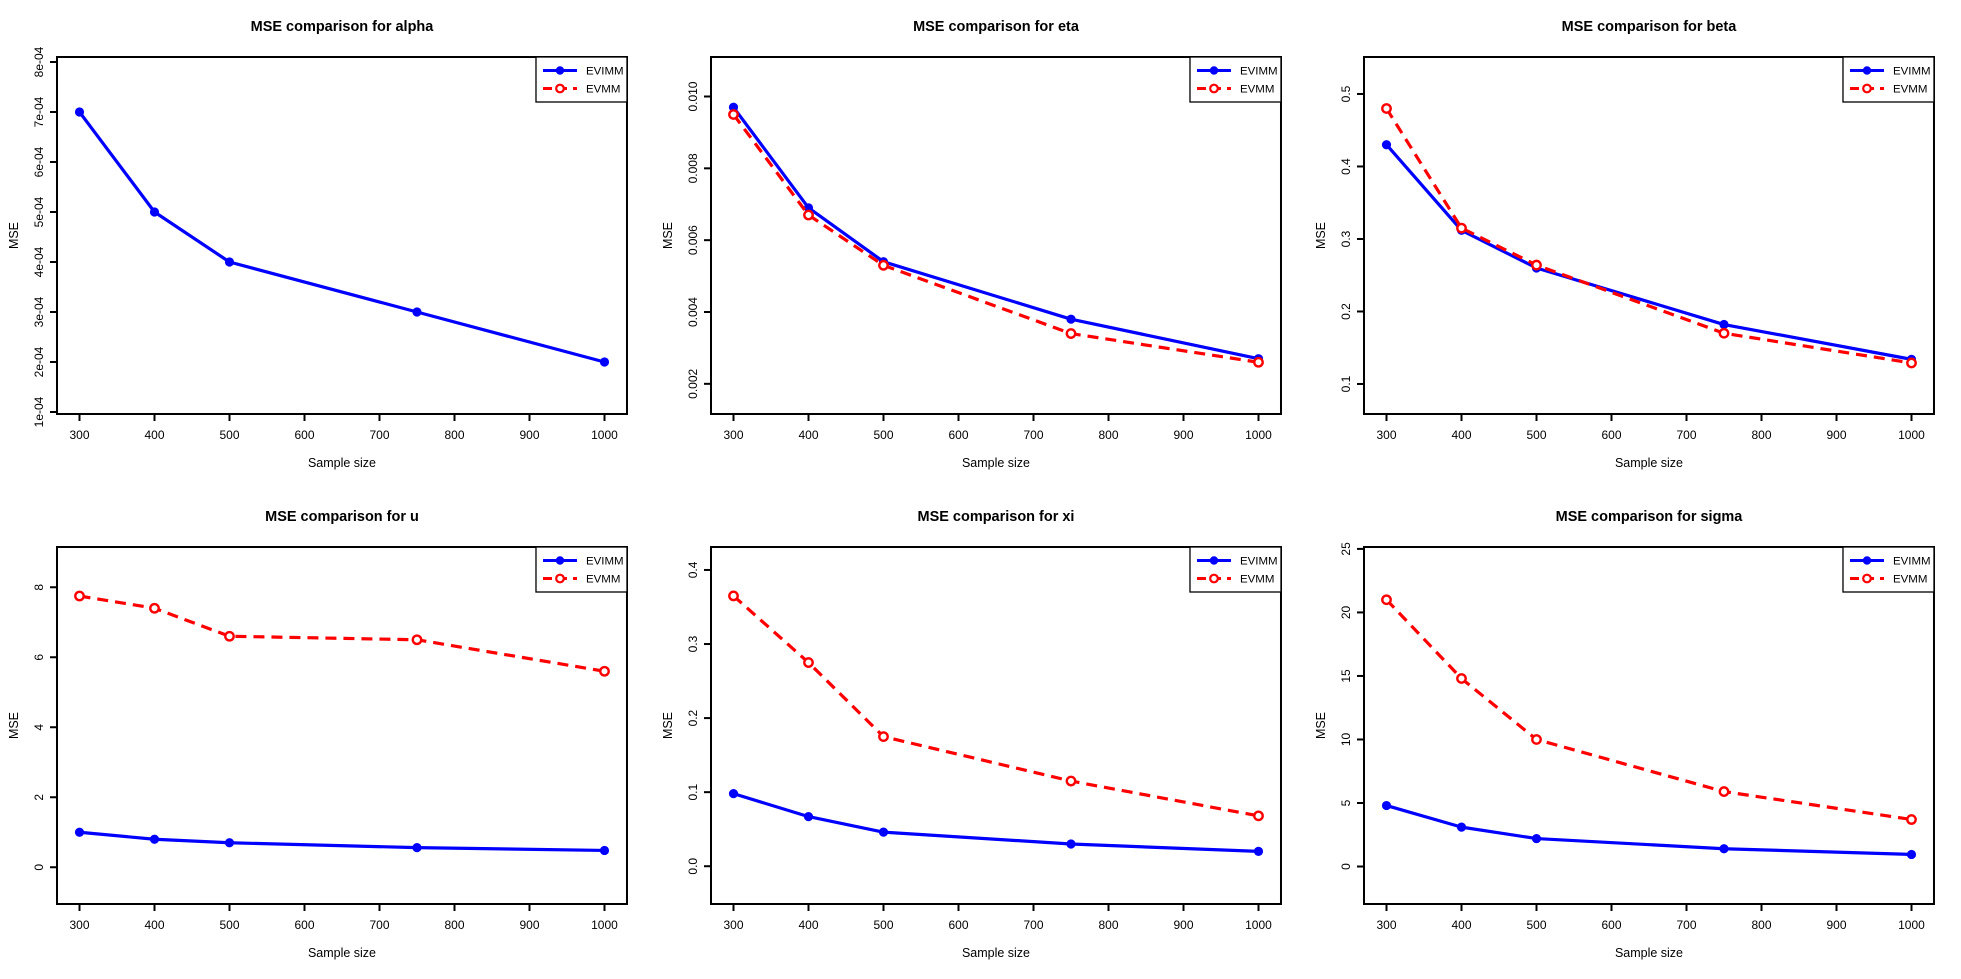 Image resolution: width=1961 pixels, height=979 pixels. I want to click on chart-title: MSE comparison for sigma, so click(1650, 517).